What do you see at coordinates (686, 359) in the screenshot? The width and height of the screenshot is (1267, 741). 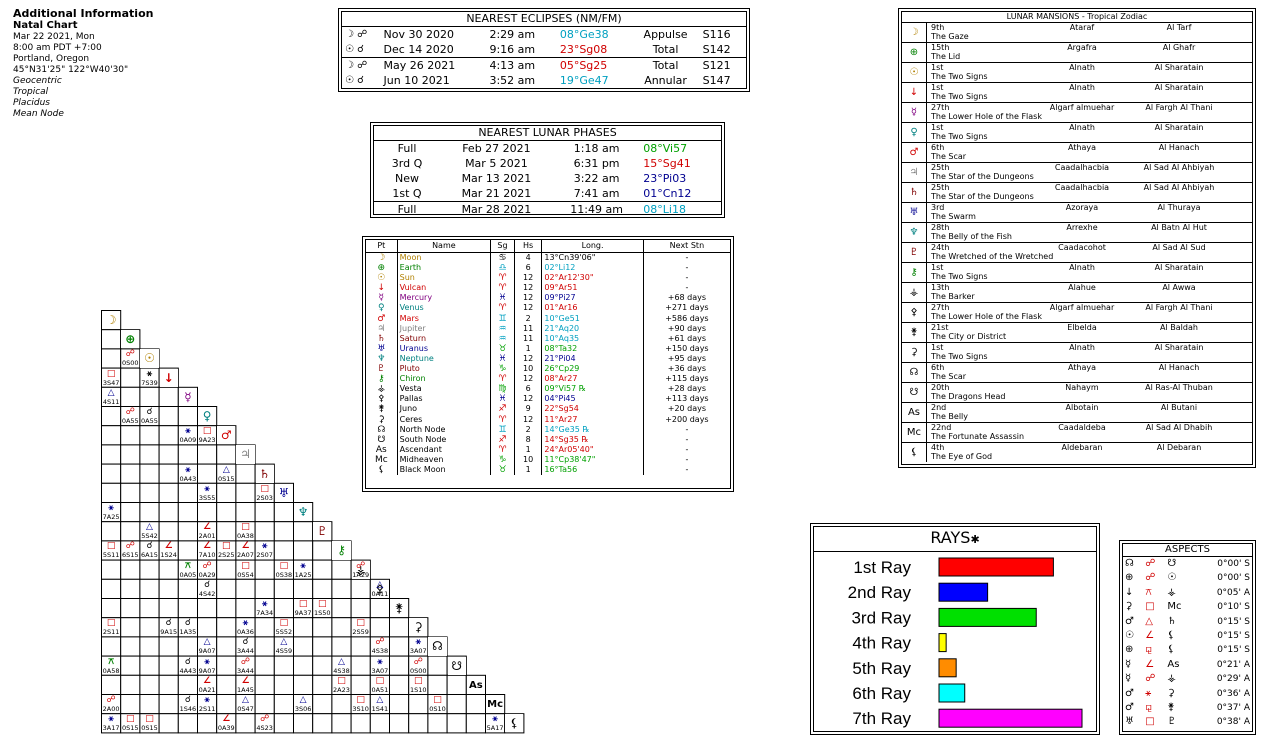 I see `planet-next-station: +95 days` at bounding box center [686, 359].